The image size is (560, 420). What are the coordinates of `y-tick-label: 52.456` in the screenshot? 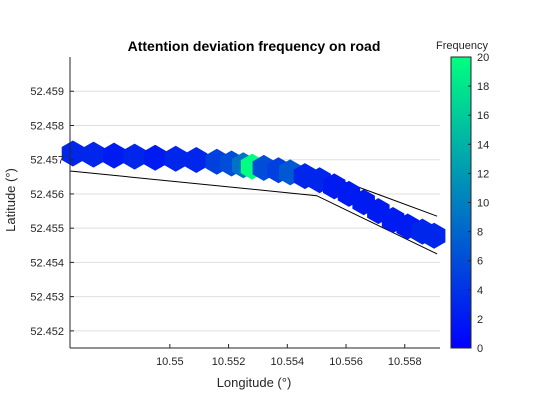 It's located at (47, 195).